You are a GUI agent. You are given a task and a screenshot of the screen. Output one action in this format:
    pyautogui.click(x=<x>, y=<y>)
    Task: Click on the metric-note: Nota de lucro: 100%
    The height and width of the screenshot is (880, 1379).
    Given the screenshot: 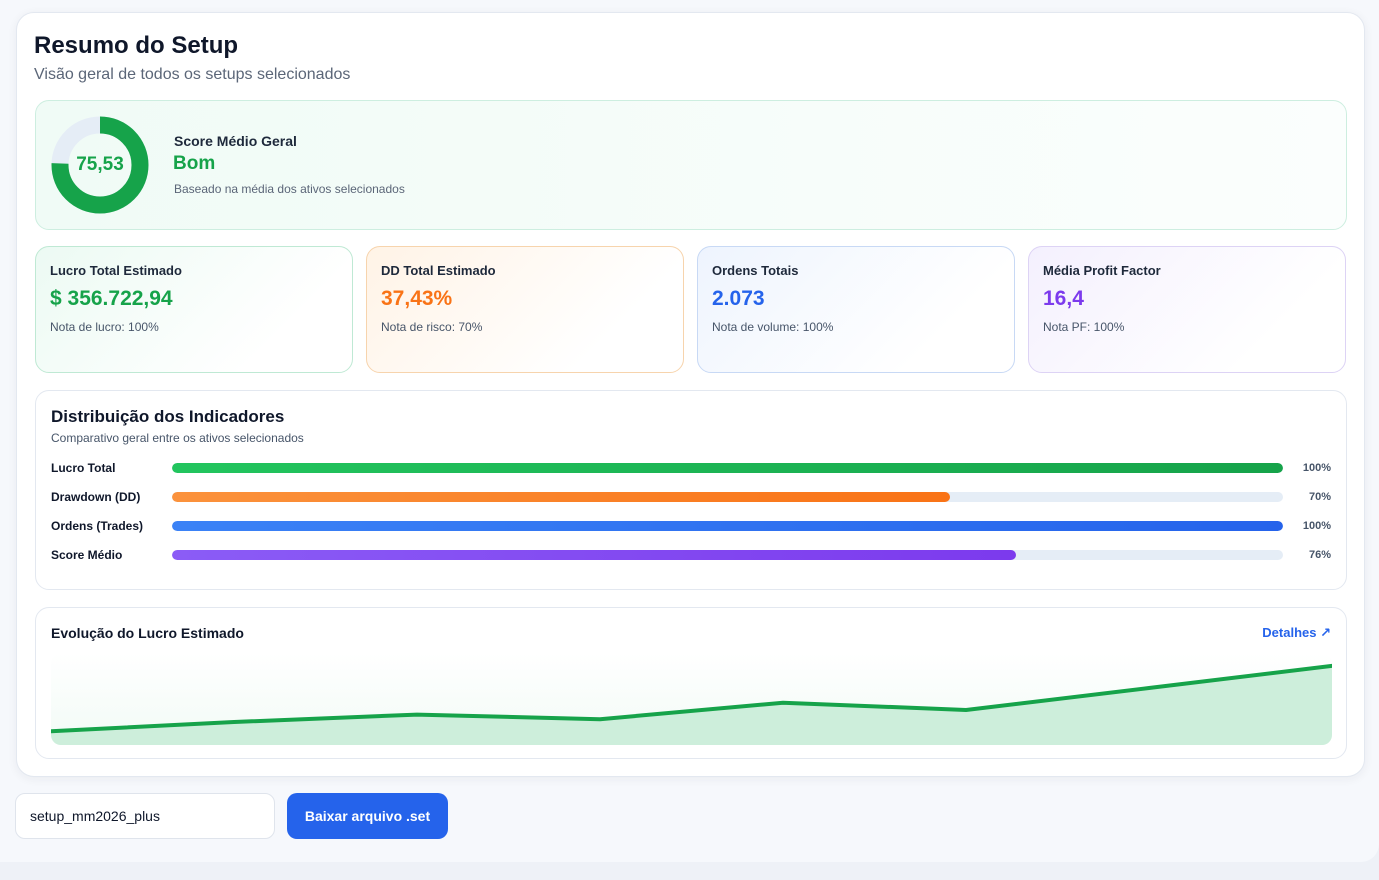 What is the action you would take?
    pyautogui.click(x=104, y=327)
    